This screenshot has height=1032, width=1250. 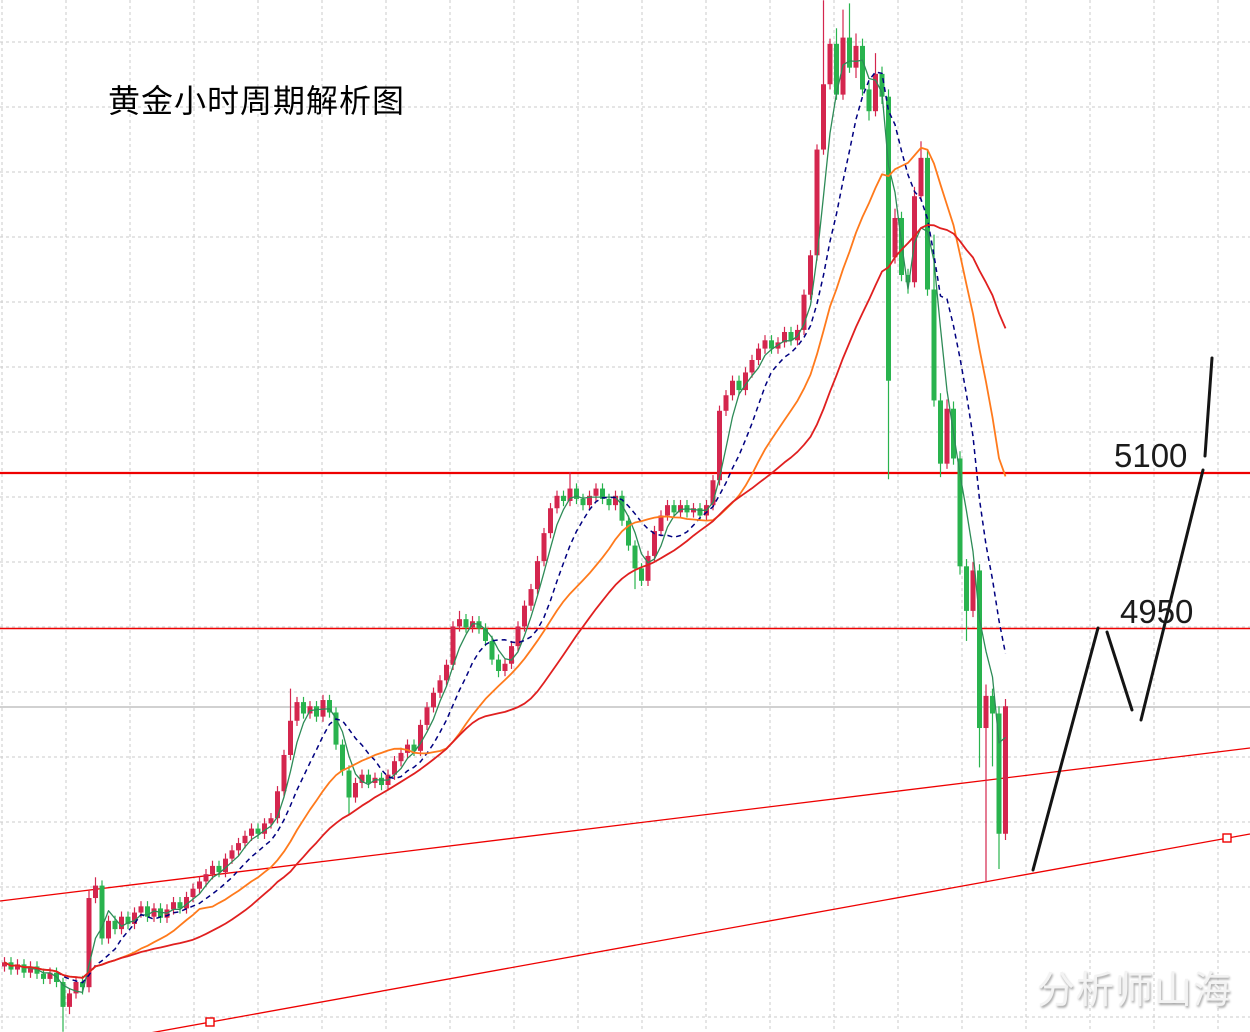 I want to click on chart-title: 黄金小时周期解析图, so click(x=257, y=101).